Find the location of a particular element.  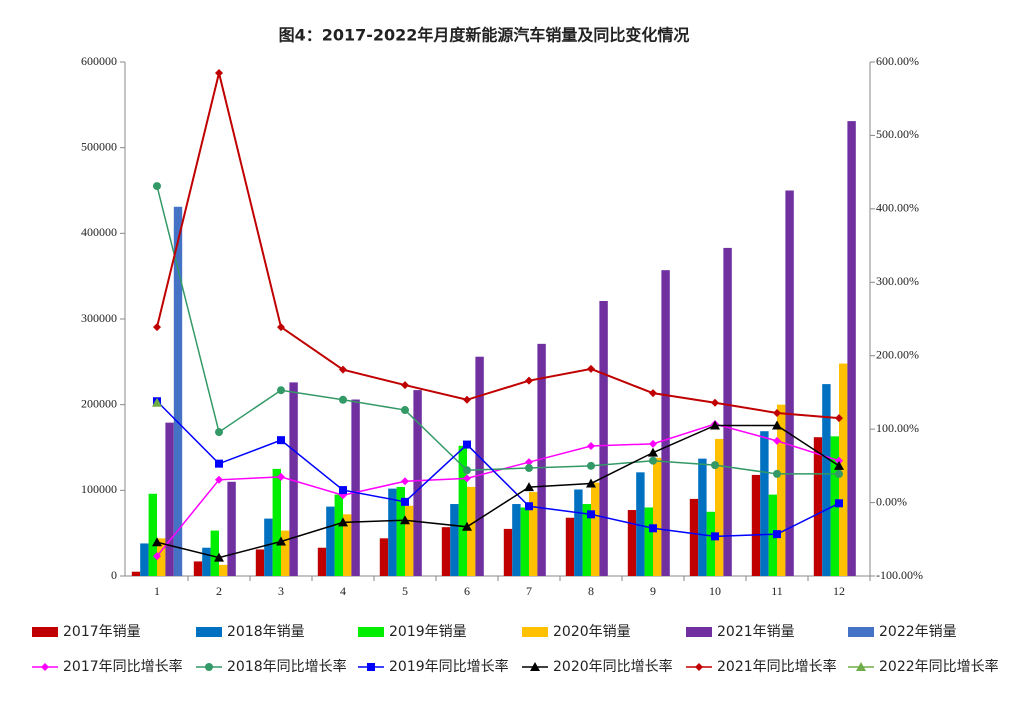

y-tick-label: 500000 is located at coordinates (99, 146).